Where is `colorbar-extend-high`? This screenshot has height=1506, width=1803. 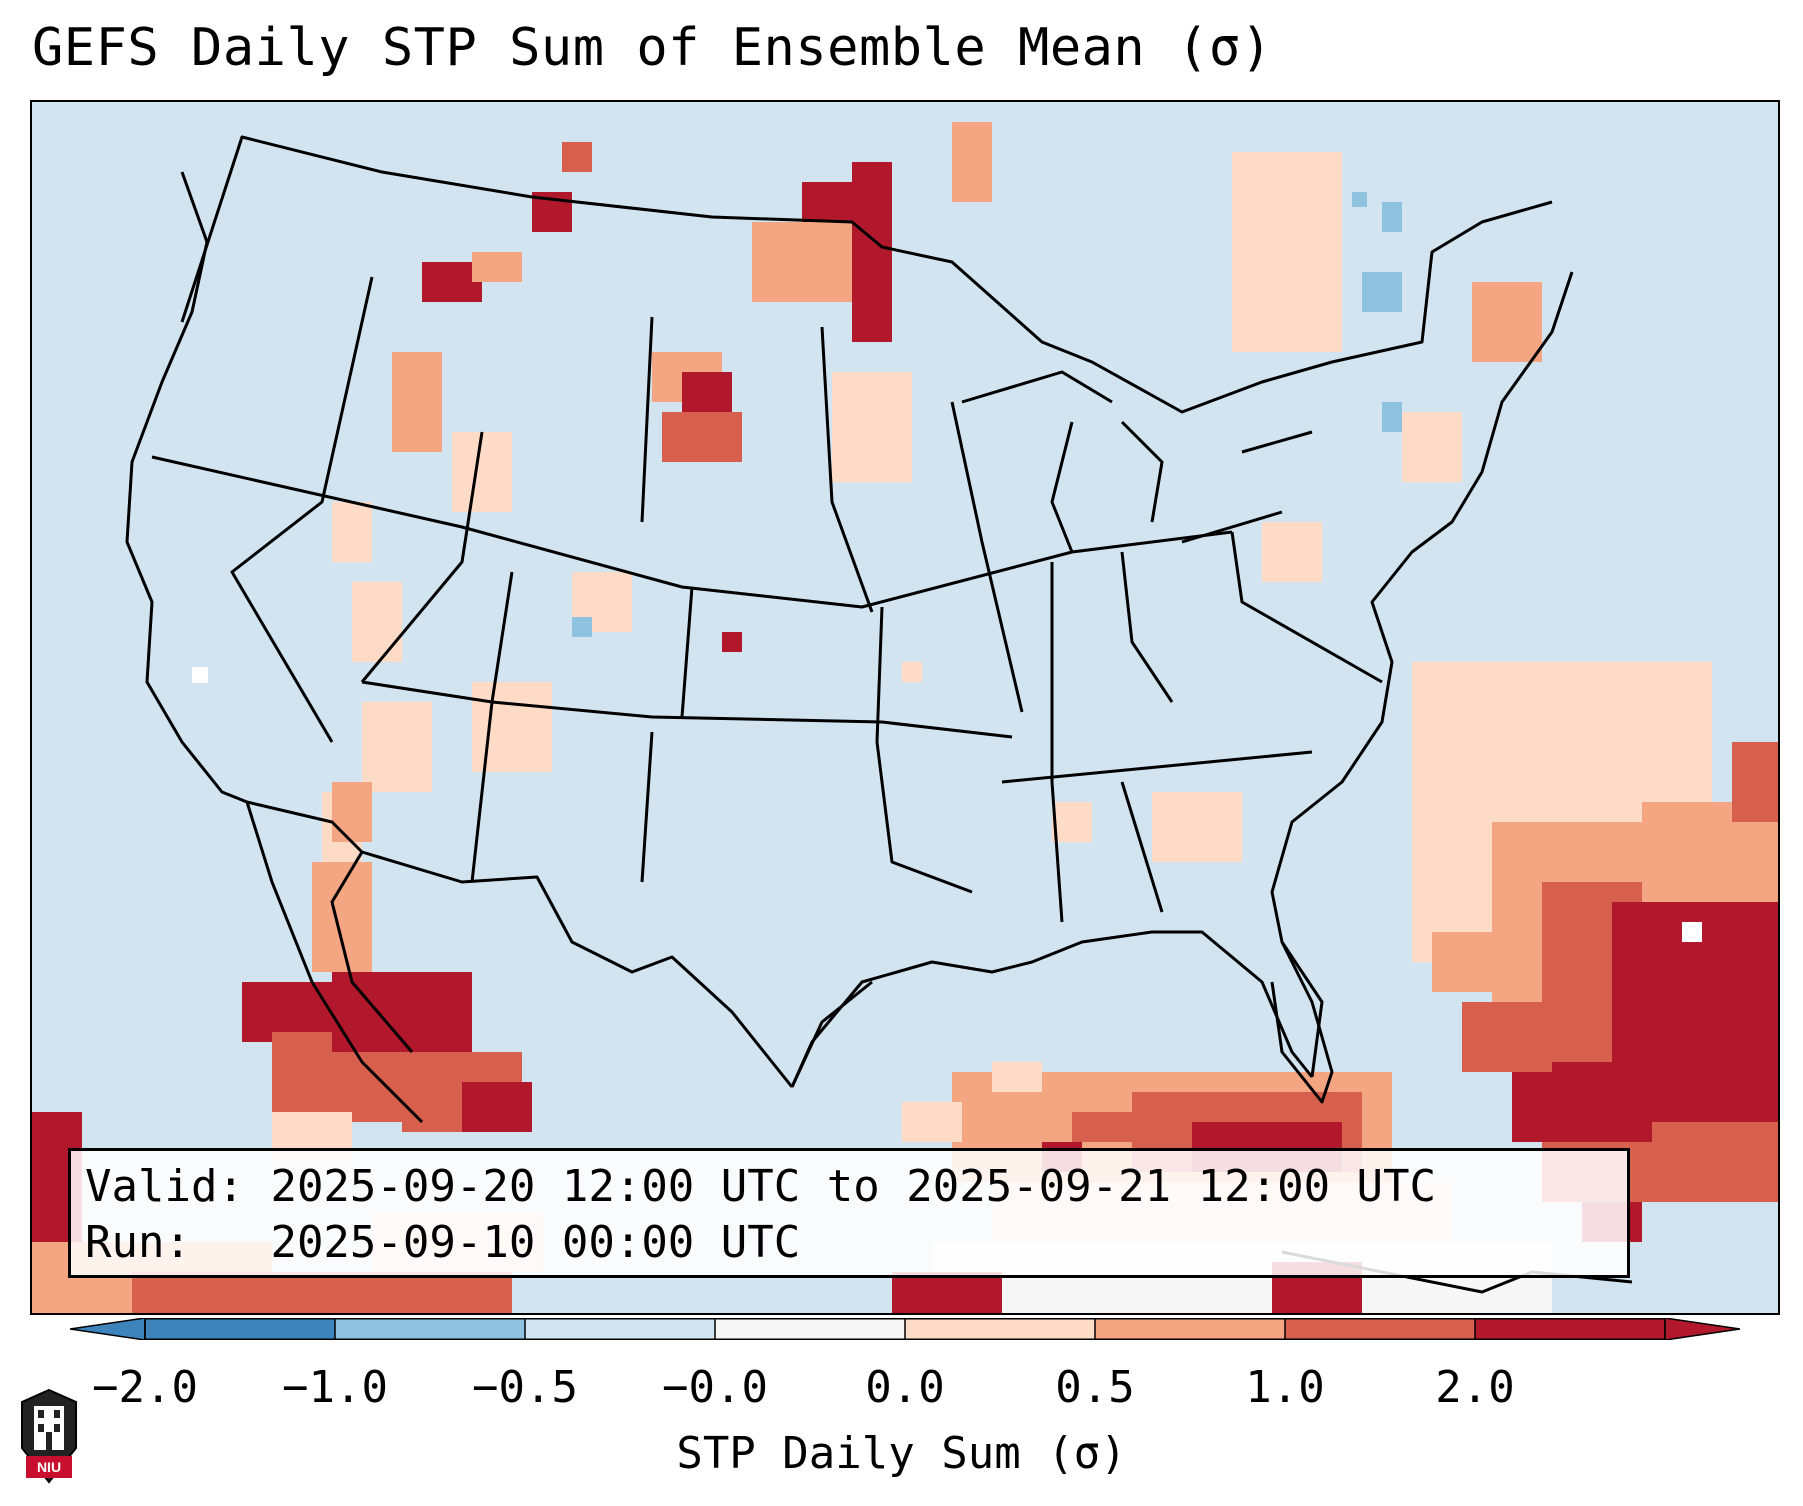 colorbar-extend-high is located at coordinates (1702, 1329).